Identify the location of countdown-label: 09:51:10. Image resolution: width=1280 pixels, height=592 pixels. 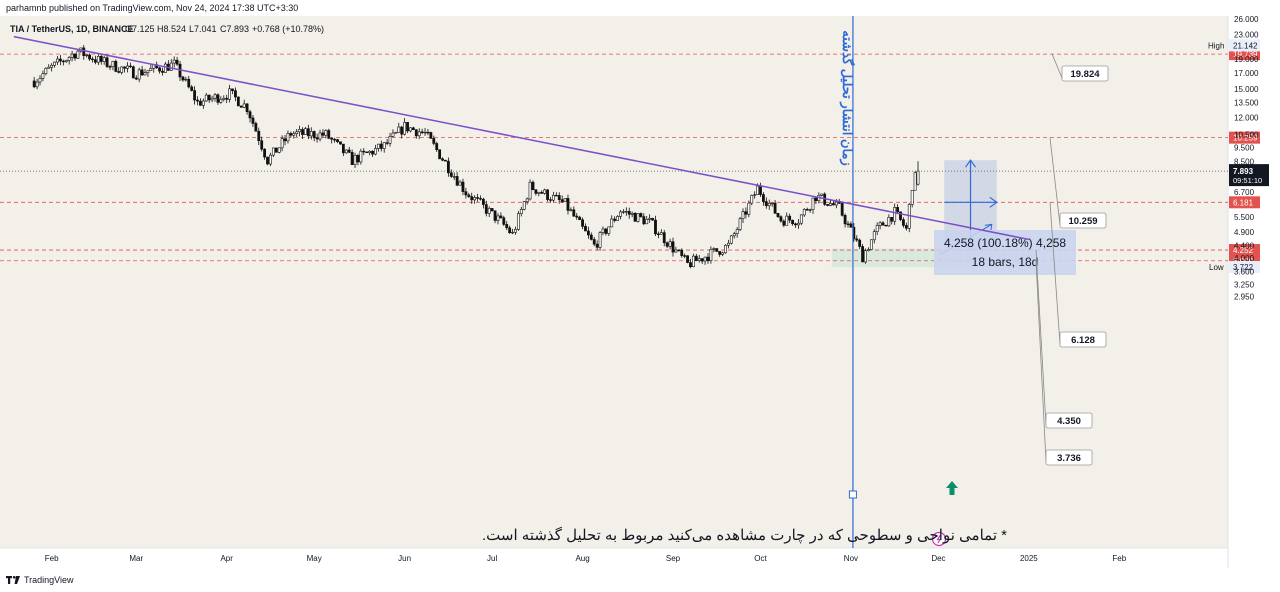
(1247, 180).